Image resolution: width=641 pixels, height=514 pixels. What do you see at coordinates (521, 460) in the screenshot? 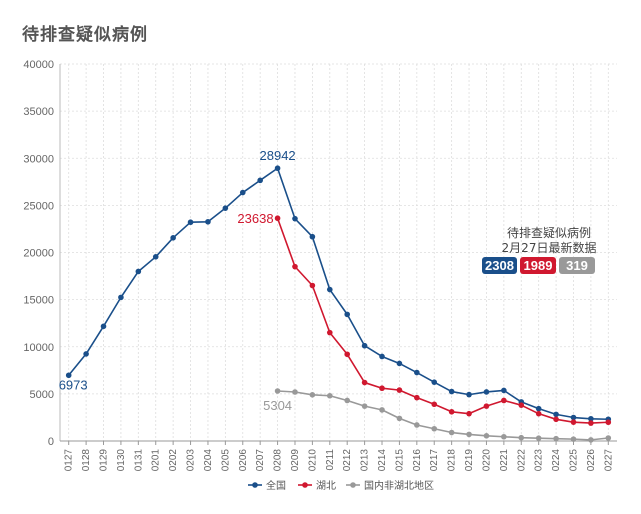
I see `x-tick-label: 0222` at bounding box center [521, 460].